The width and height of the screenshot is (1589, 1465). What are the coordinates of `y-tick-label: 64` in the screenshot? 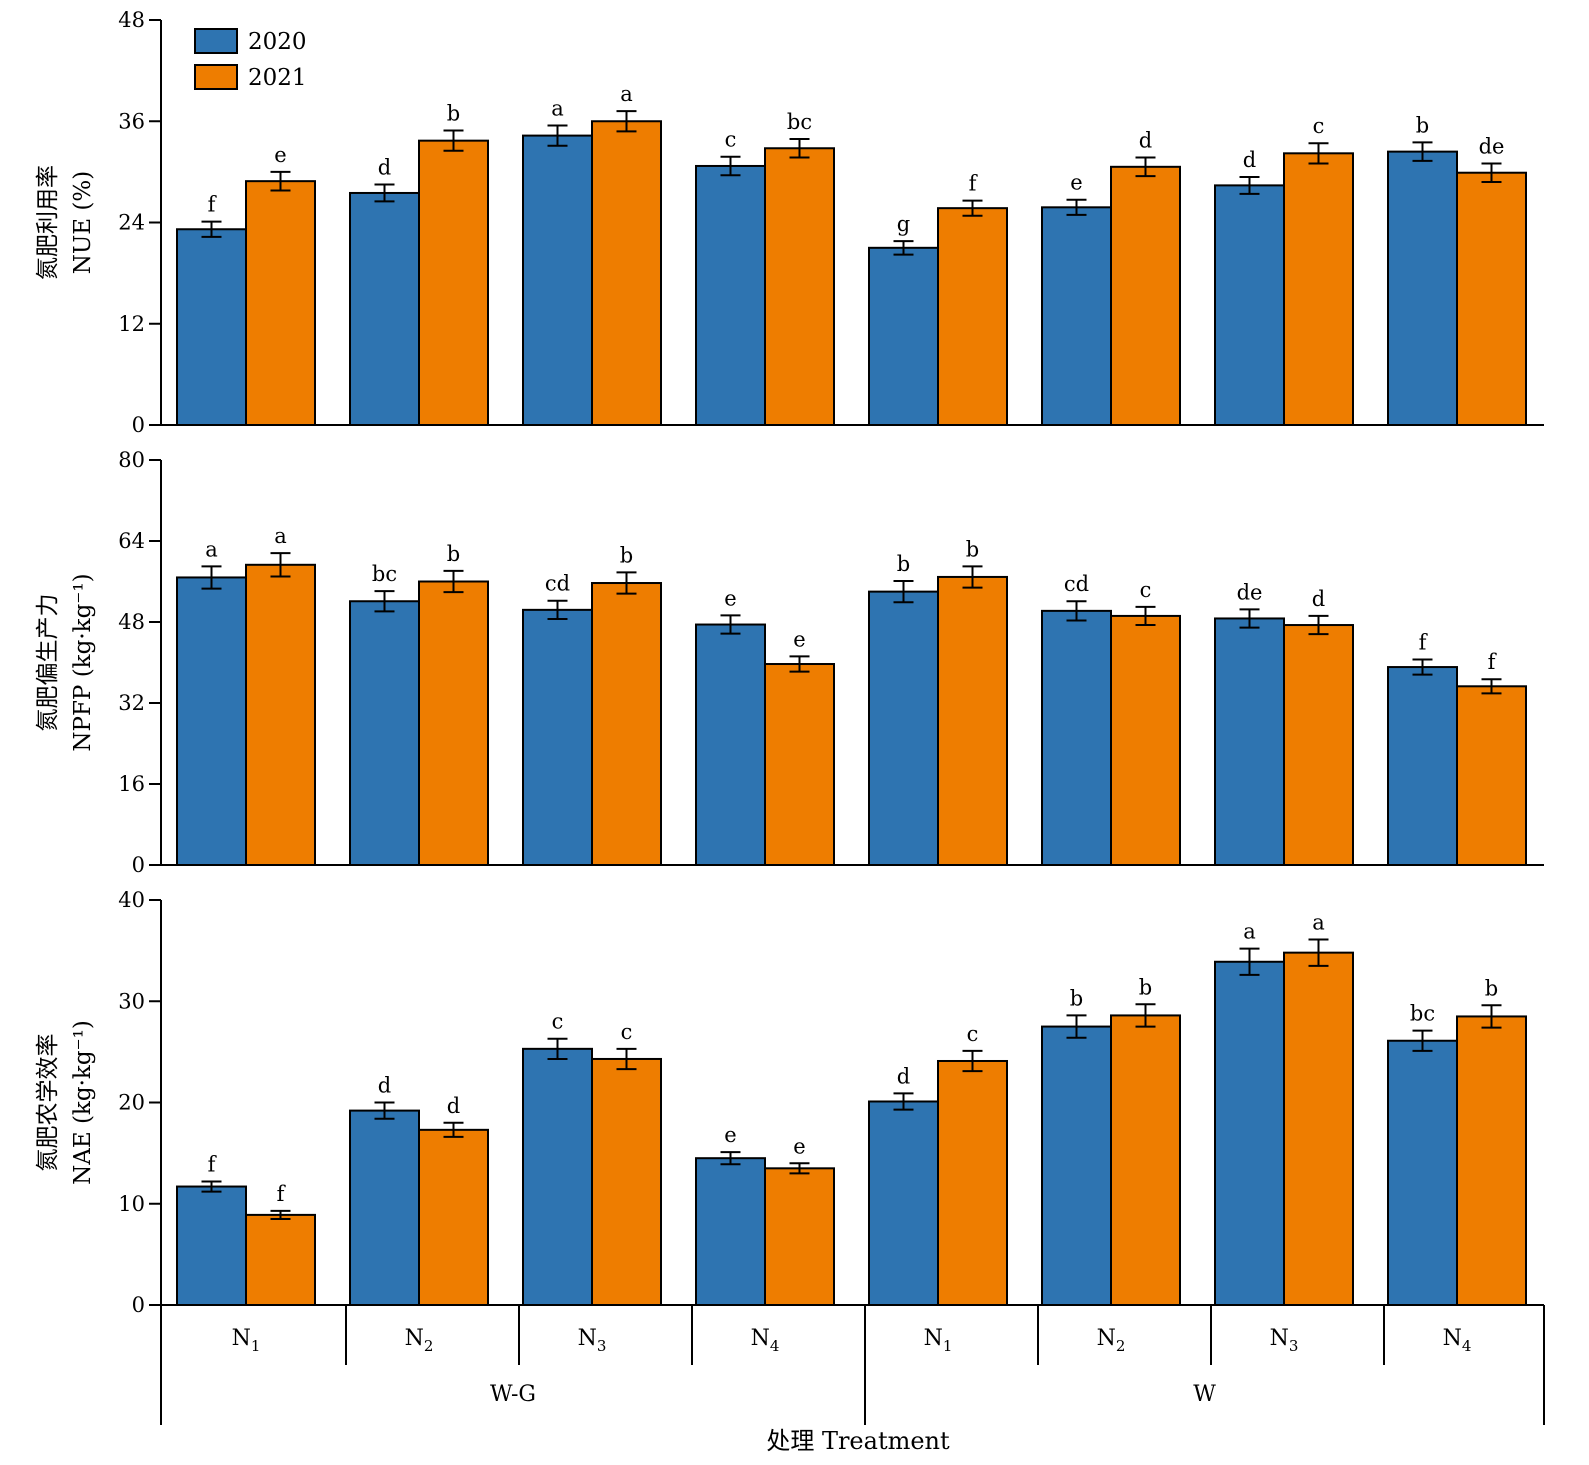 It's located at (131, 541).